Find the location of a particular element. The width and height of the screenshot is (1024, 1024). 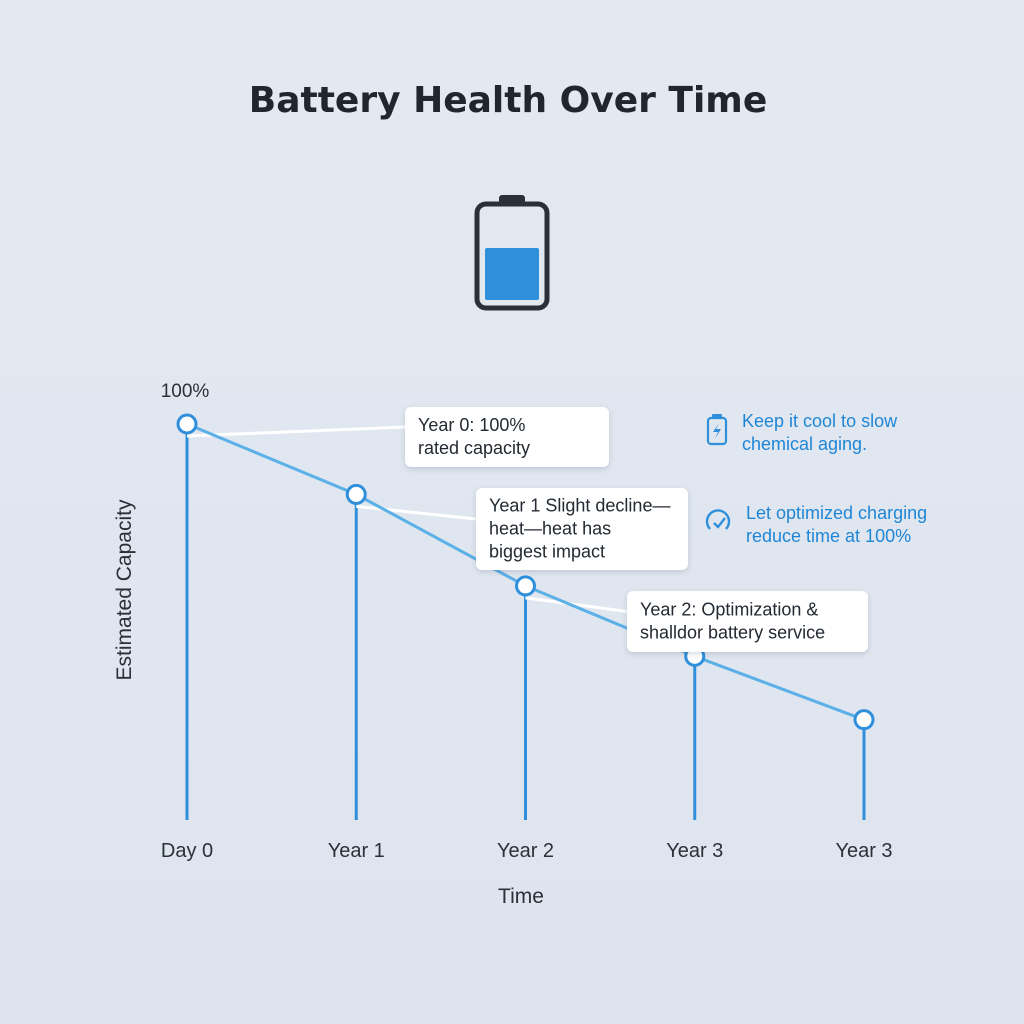

x-tick-label: Year 2 is located at coordinates (525, 851).